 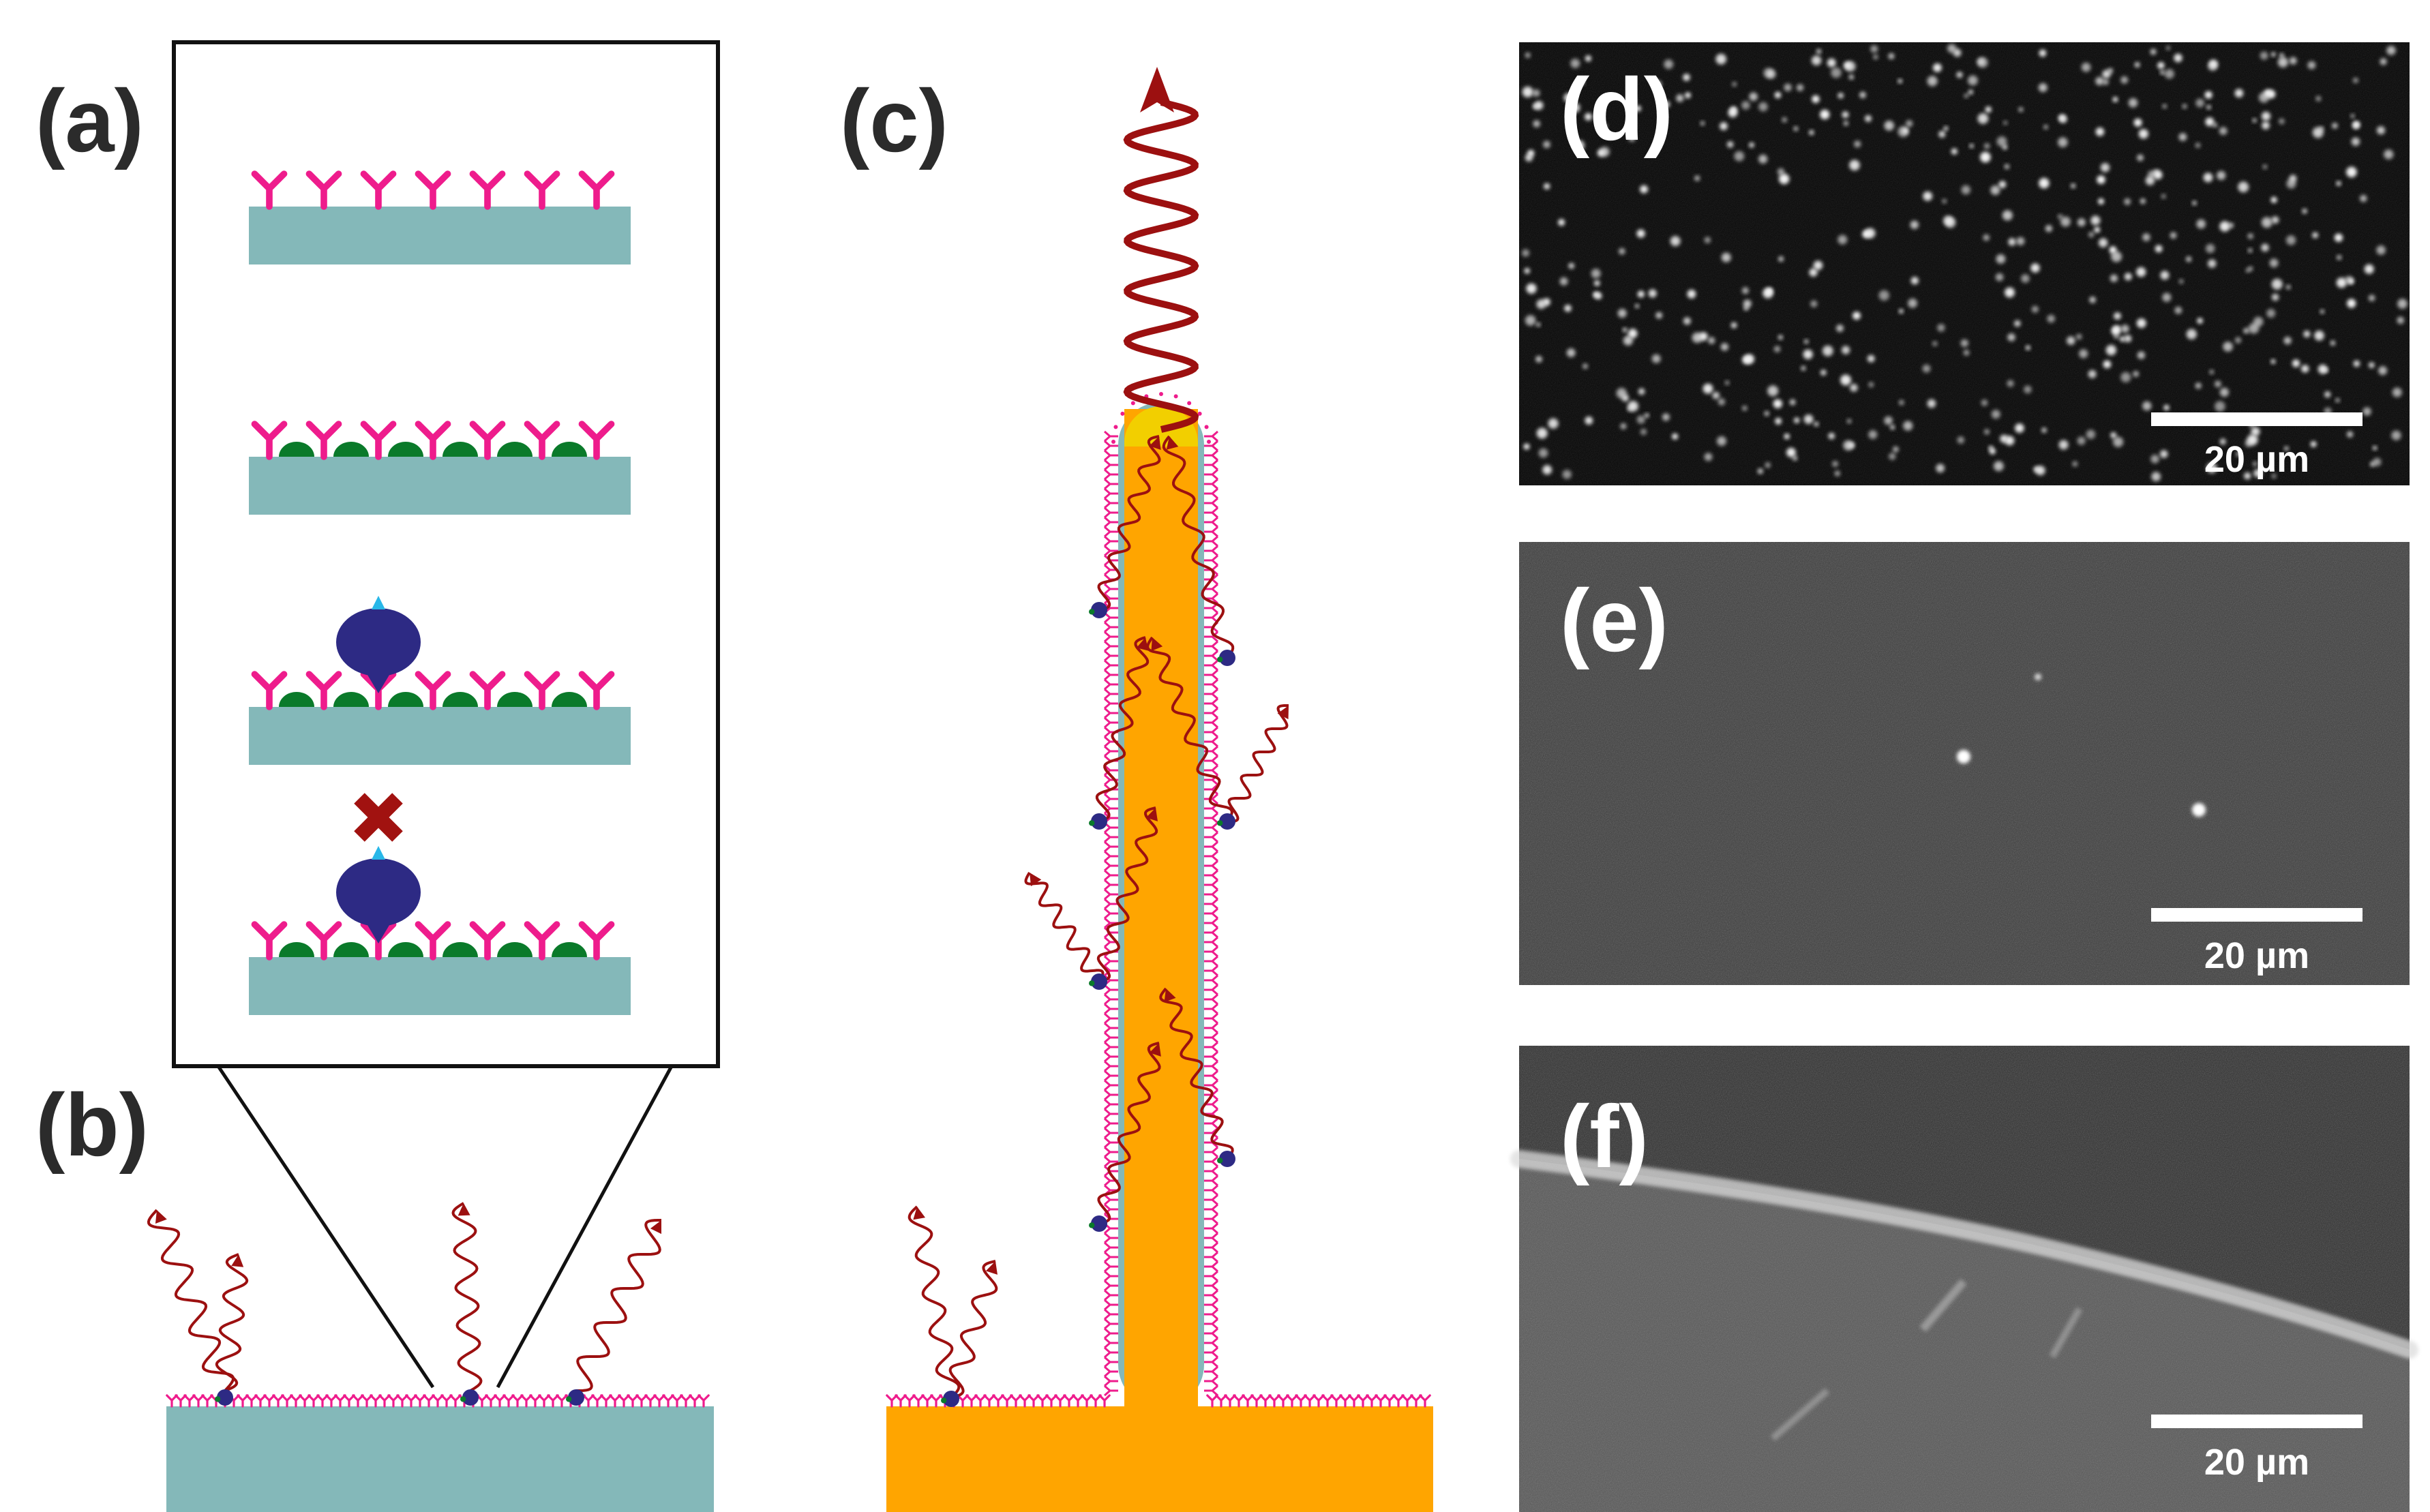 I want to click on spot, so click(x=2199, y=810).